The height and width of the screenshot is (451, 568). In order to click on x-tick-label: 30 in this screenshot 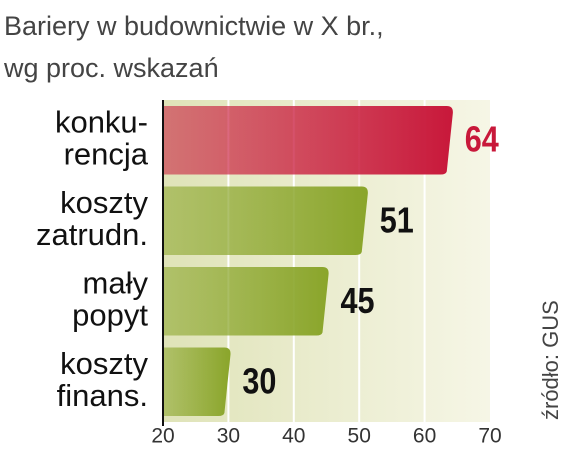, I will do `click(228, 436)`.